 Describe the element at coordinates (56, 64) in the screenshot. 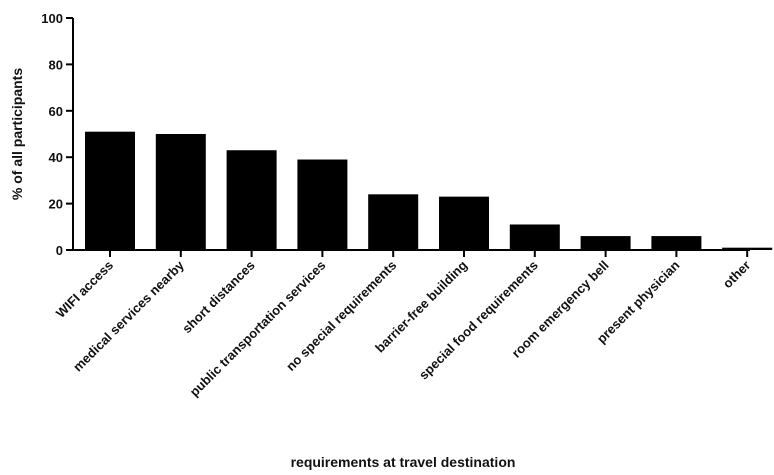

I see `y-tick-label: 80` at that location.